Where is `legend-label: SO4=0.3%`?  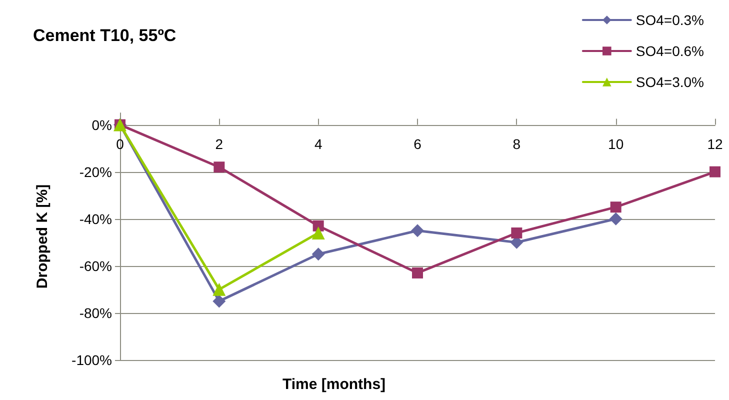 legend-label: SO4=0.3% is located at coordinates (670, 20).